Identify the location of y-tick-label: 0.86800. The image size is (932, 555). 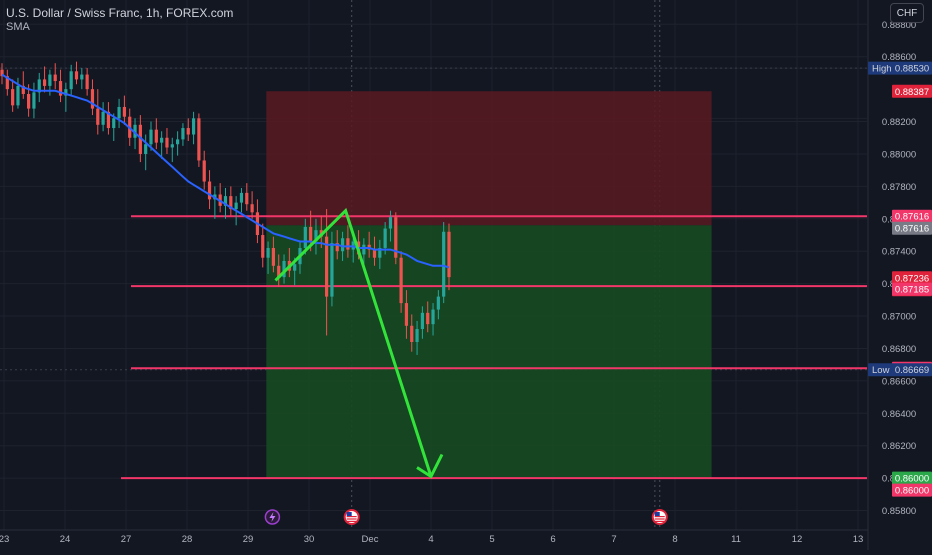
(899, 349).